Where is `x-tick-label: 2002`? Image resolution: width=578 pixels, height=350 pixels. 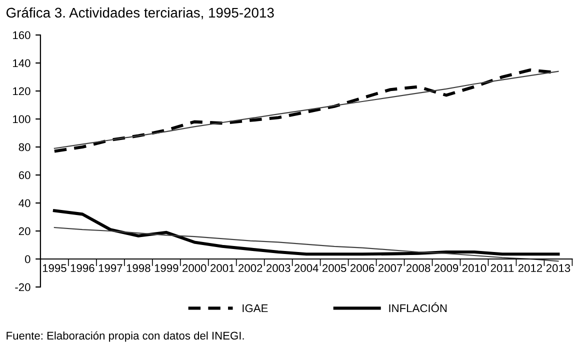 x-tick-label: 2002 is located at coordinates (250, 268).